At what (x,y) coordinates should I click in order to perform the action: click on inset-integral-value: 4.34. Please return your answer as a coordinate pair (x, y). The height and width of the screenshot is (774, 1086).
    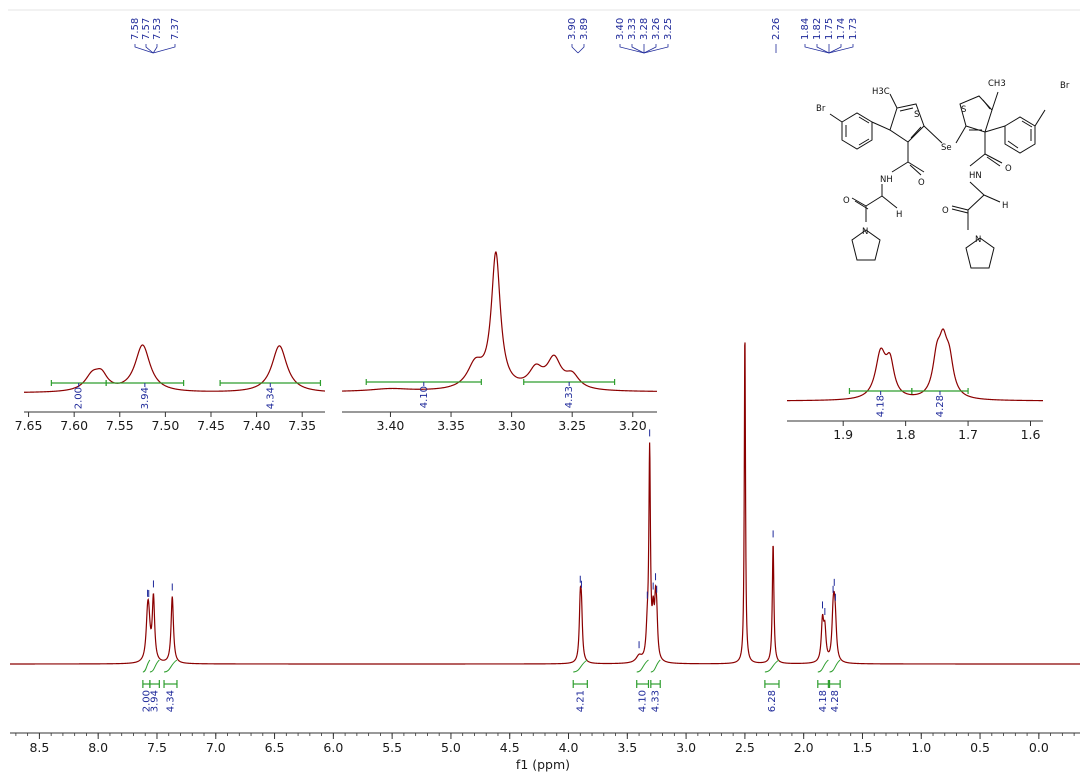
    Looking at the image, I should click on (270, 398).